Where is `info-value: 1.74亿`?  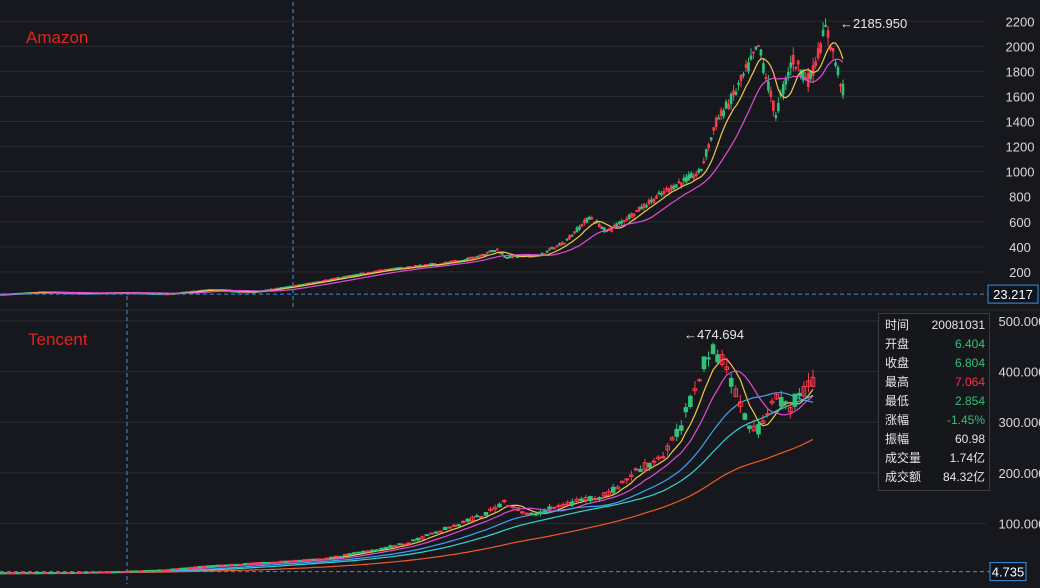
info-value: 1.74亿 is located at coordinates (967, 458).